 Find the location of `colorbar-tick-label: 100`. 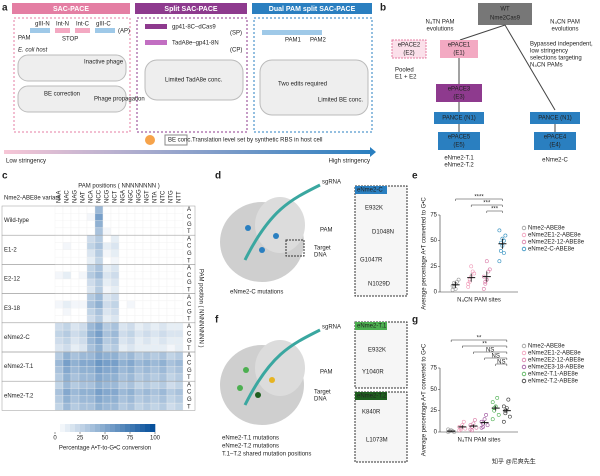

colorbar-tick-label: 100 is located at coordinates (155, 439).